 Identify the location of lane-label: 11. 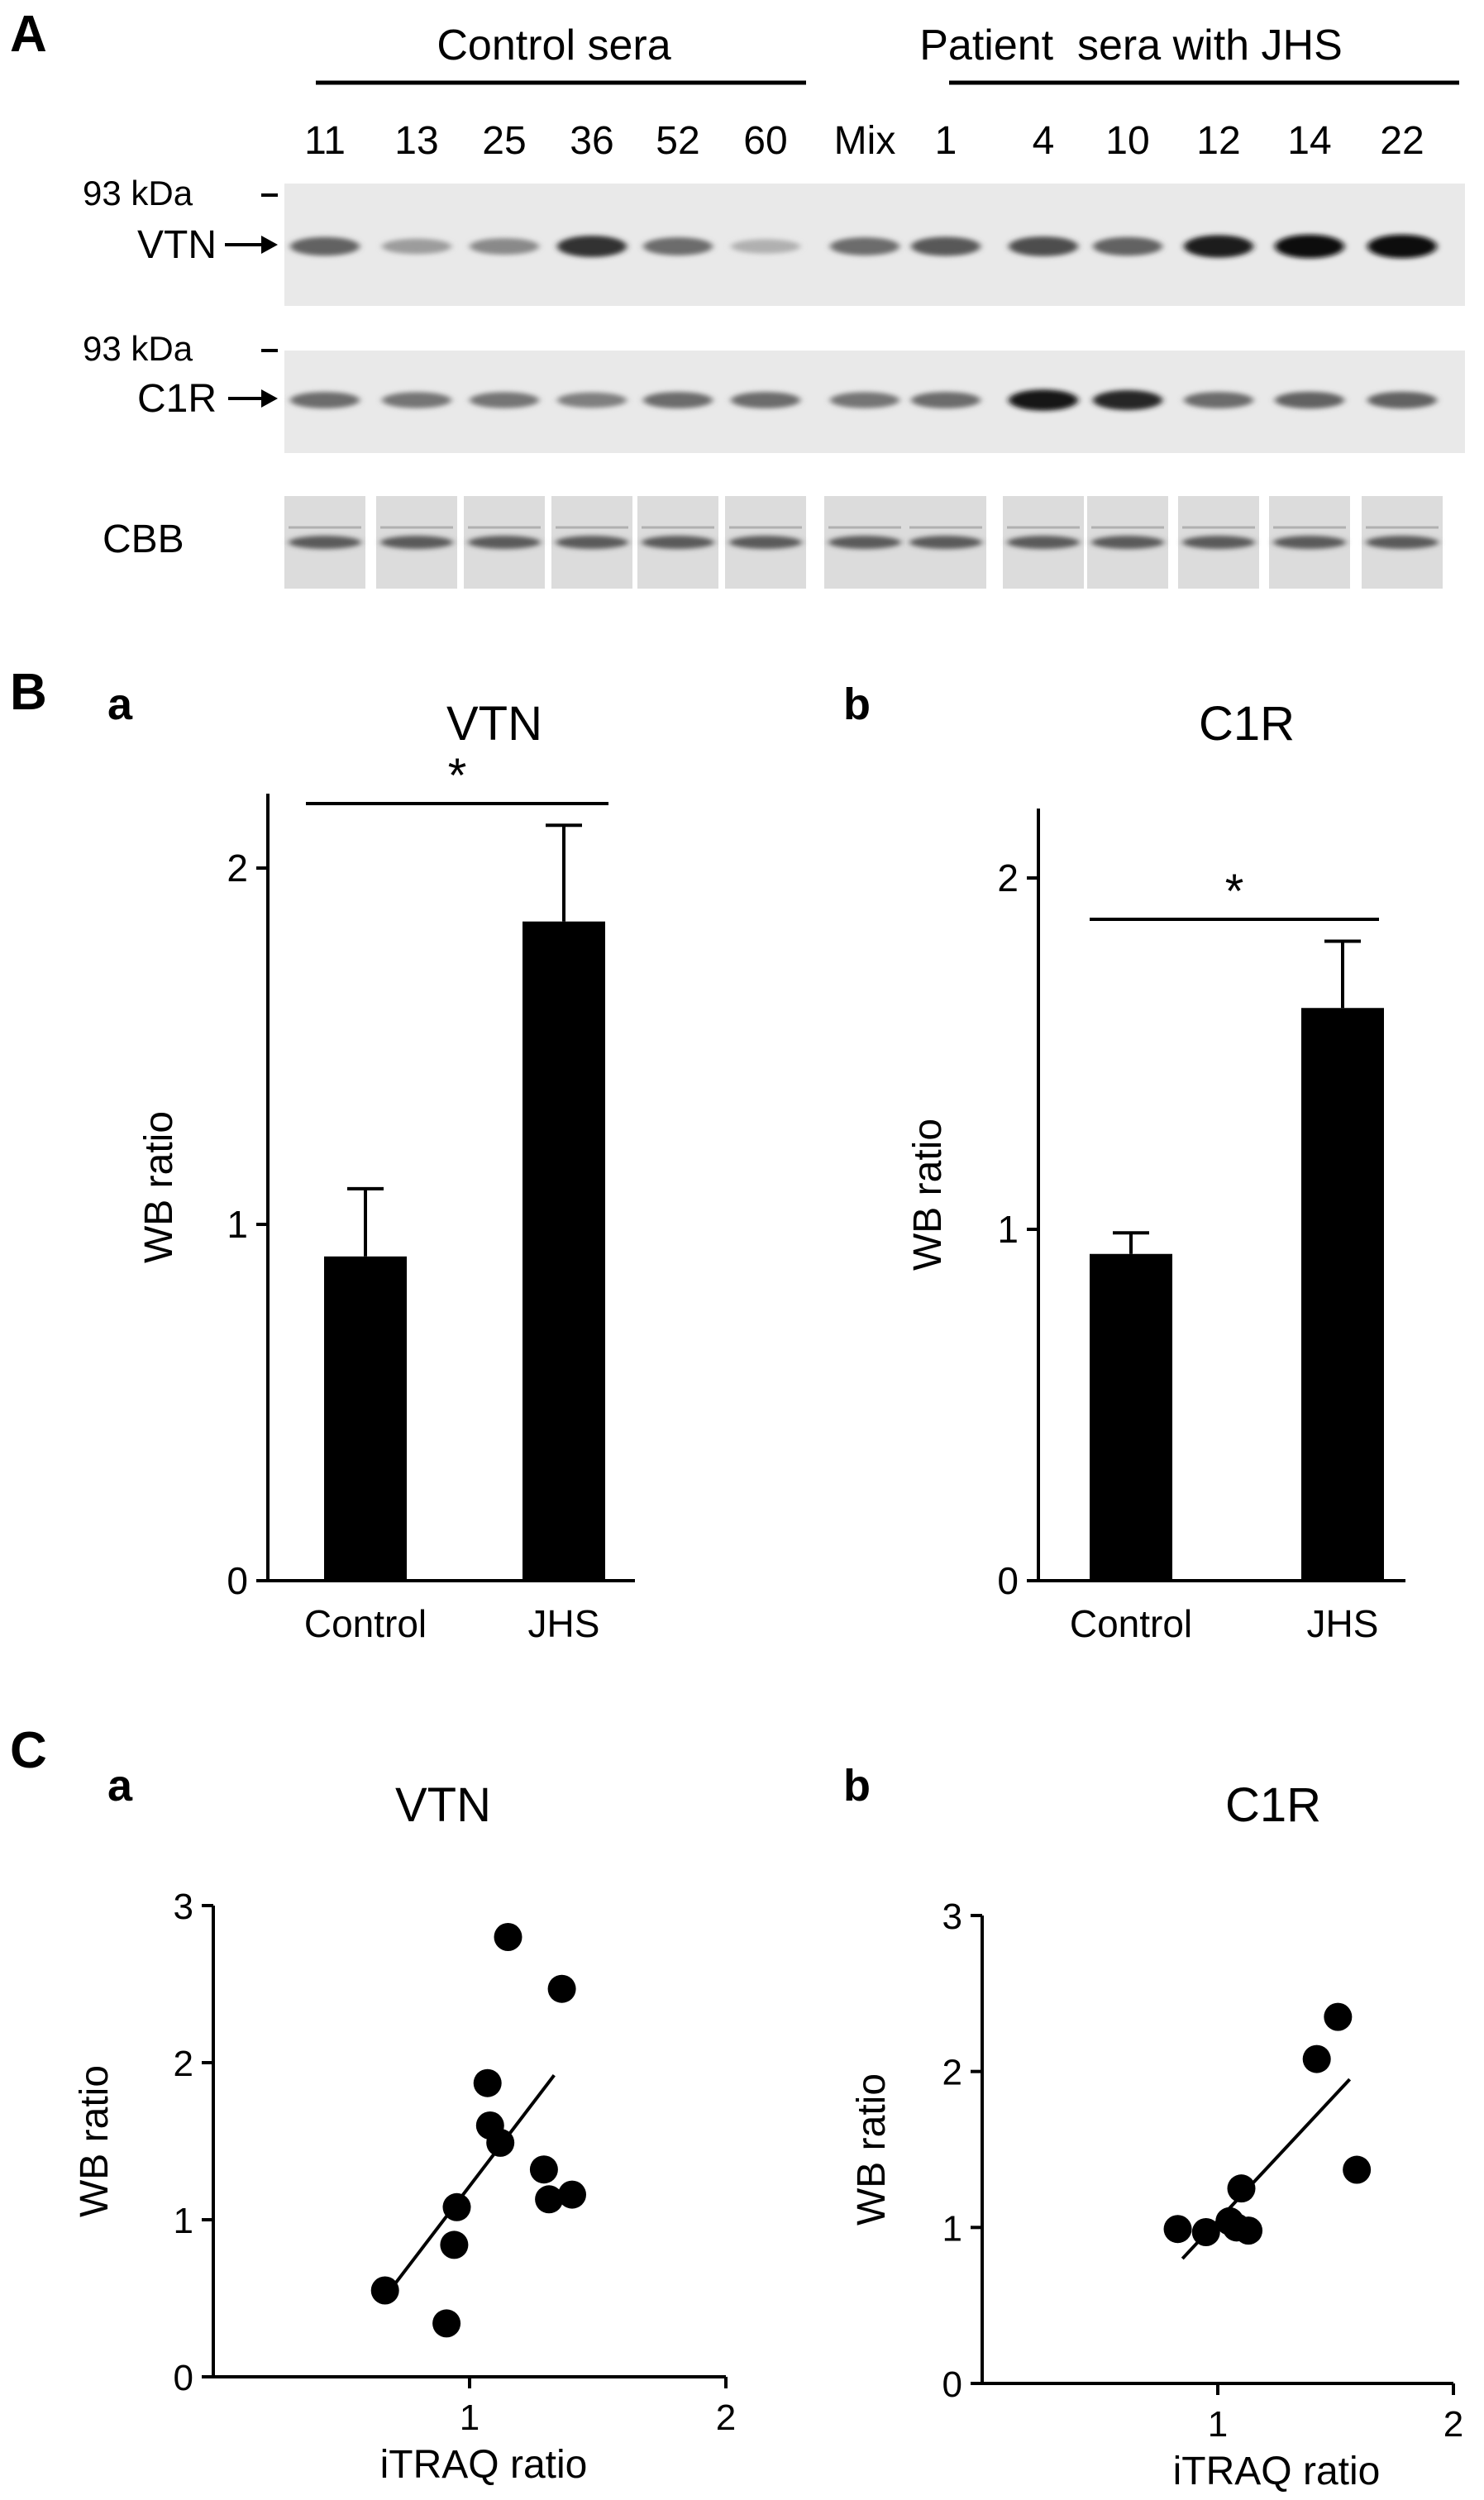
(325, 141).